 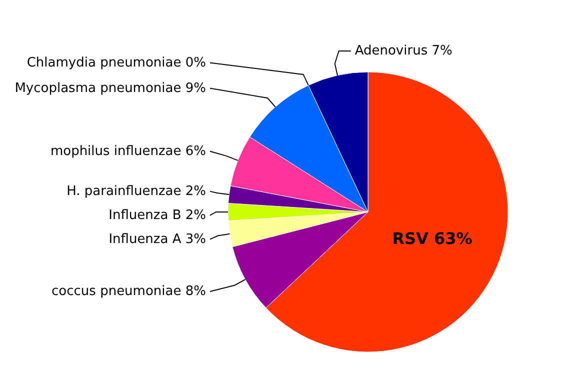 What do you see at coordinates (432, 238) in the screenshot?
I see `slice-label: RSV 63%` at bounding box center [432, 238].